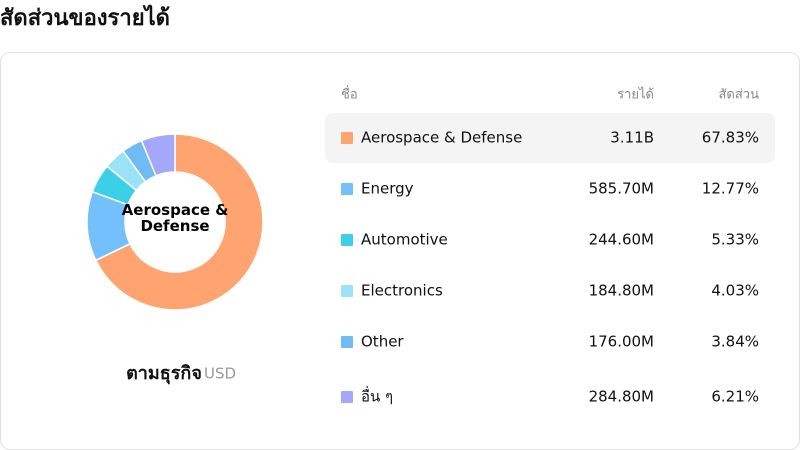 This screenshot has width=800, height=450. I want to click on row-revenue: 244.60M, so click(621, 240).